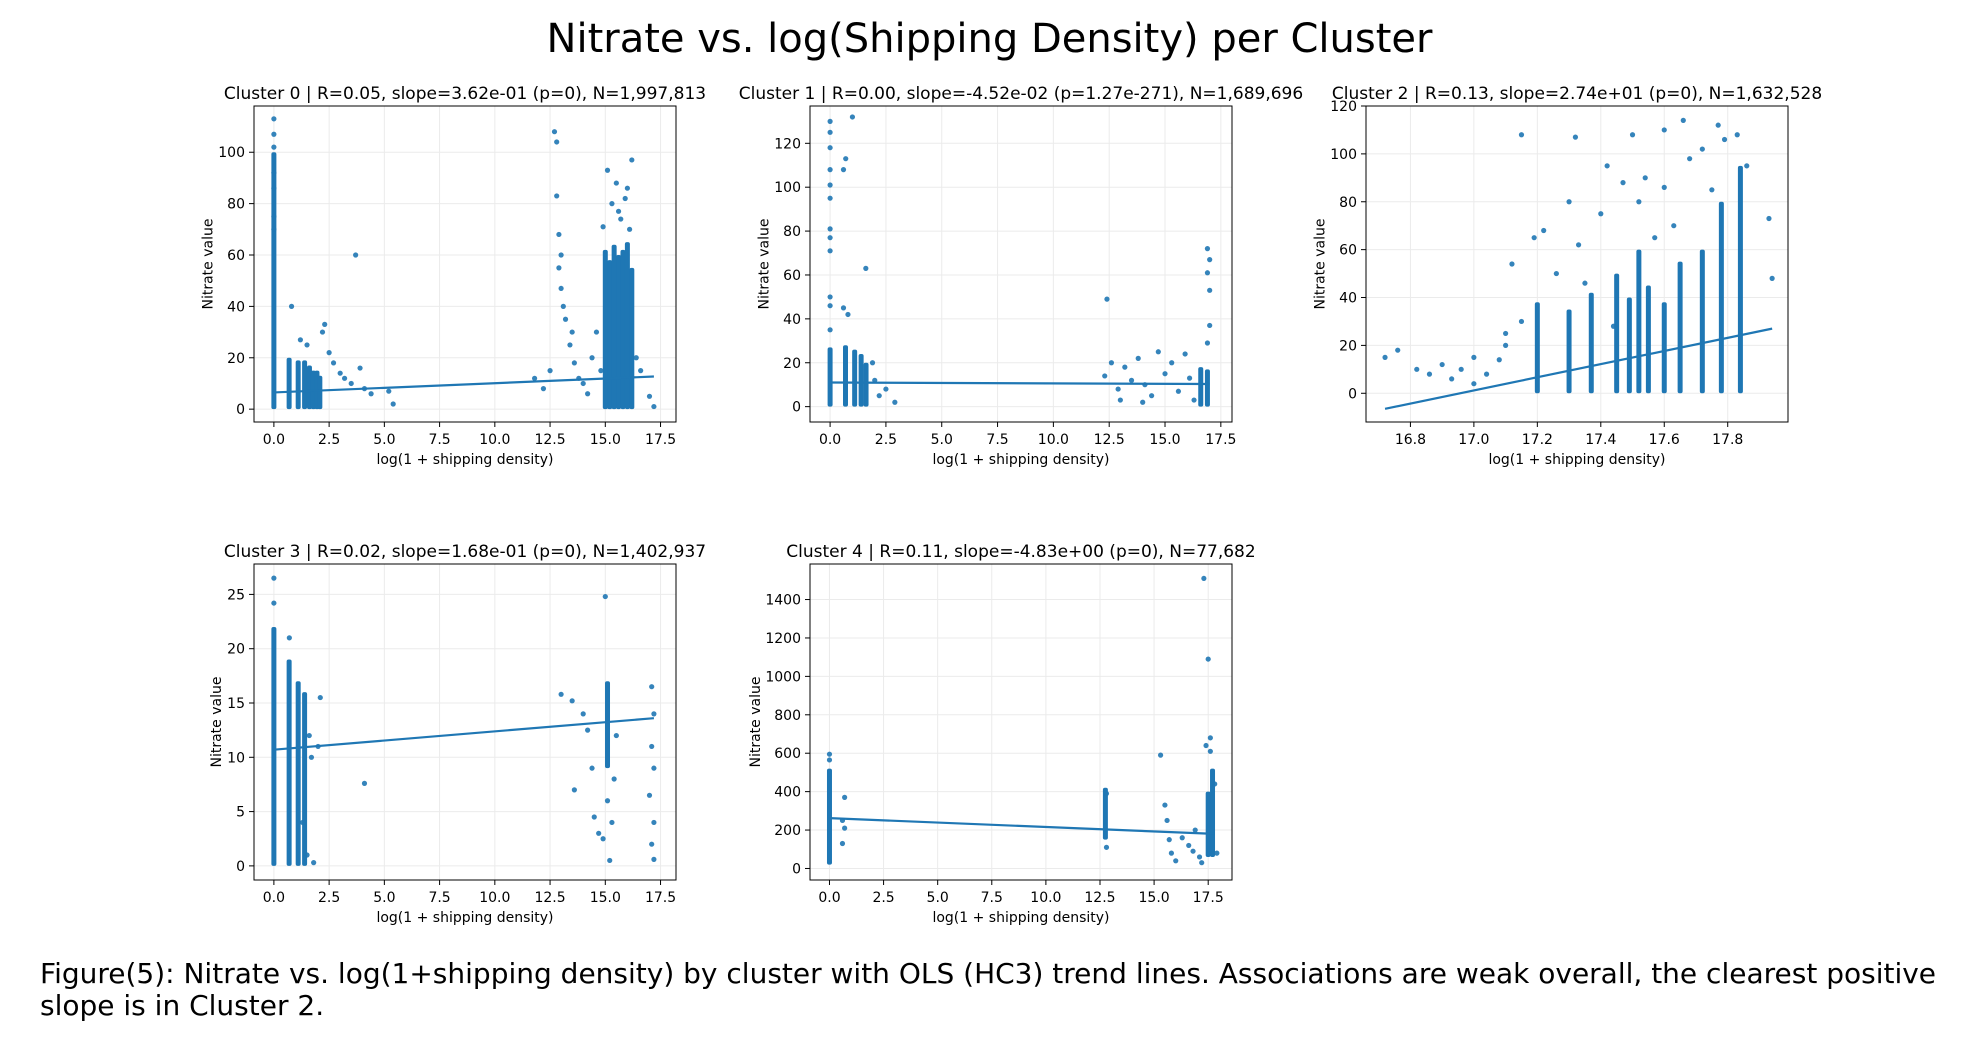 The height and width of the screenshot is (1040, 1979). Describe the element at coordinates (1578, 368) in the screenshot. I see `trend-line` at that location.